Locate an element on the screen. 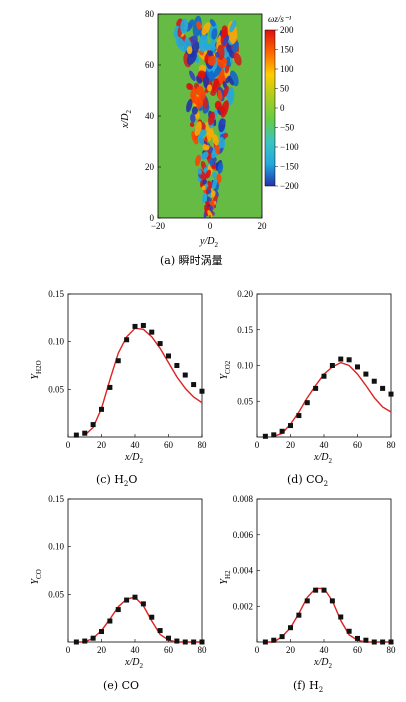 Image resolution: width=406 pixels, height=702 pixels. ytick-label: 0.20 is located at coordinates (245, 294).